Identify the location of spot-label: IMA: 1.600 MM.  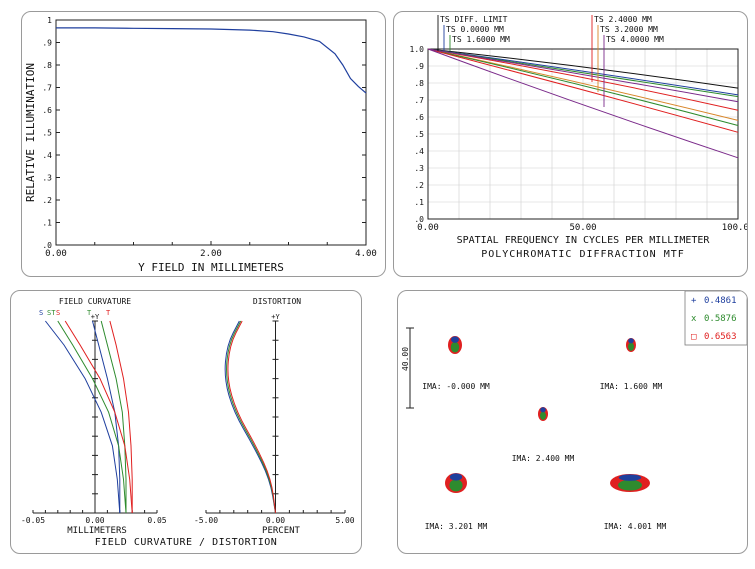
(631, 386).